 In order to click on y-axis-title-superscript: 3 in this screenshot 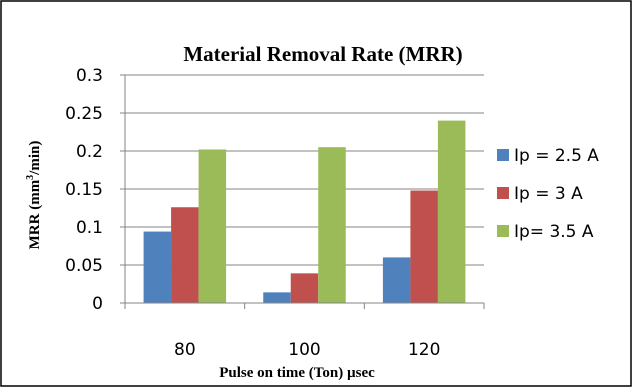, I will do `click(30, 177)`.